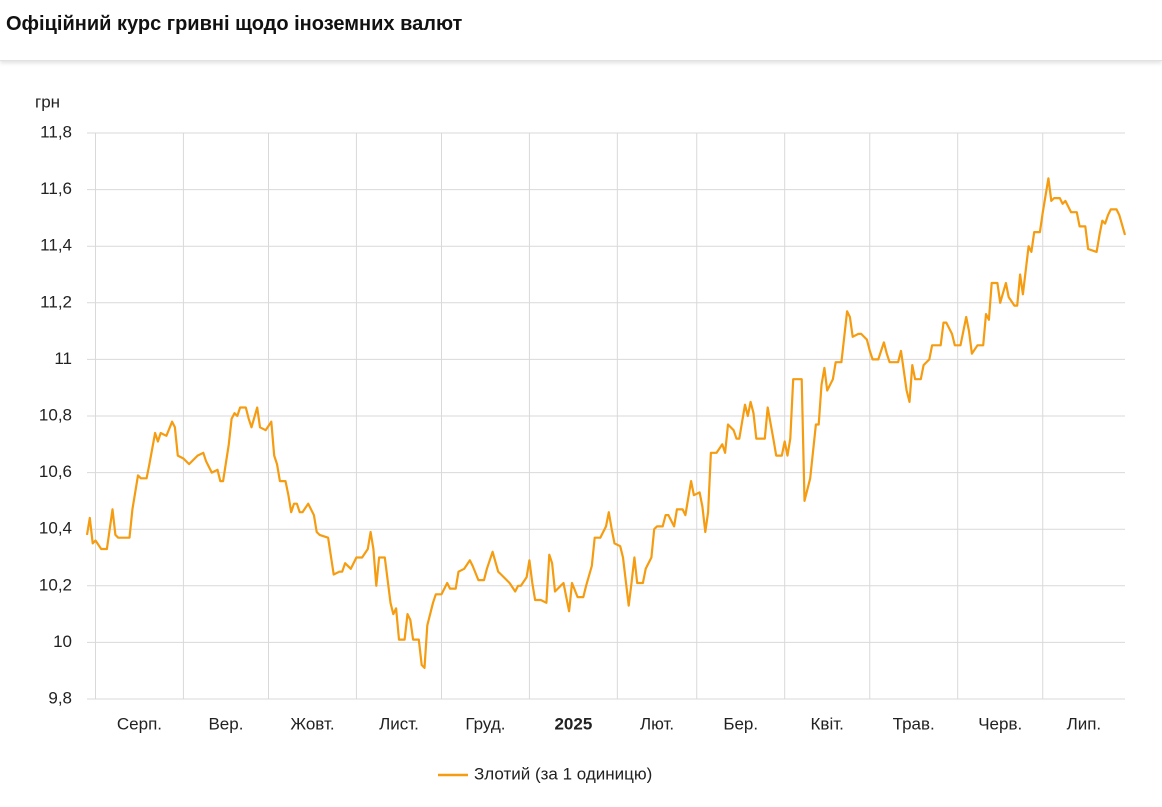 Image resolution: width=1162 pixels, height=807 pixels. What do you see at coordinates (56, 188) in the screenshot?
I see `y-tick-label: 11,6` at bounding box center [56, 188].